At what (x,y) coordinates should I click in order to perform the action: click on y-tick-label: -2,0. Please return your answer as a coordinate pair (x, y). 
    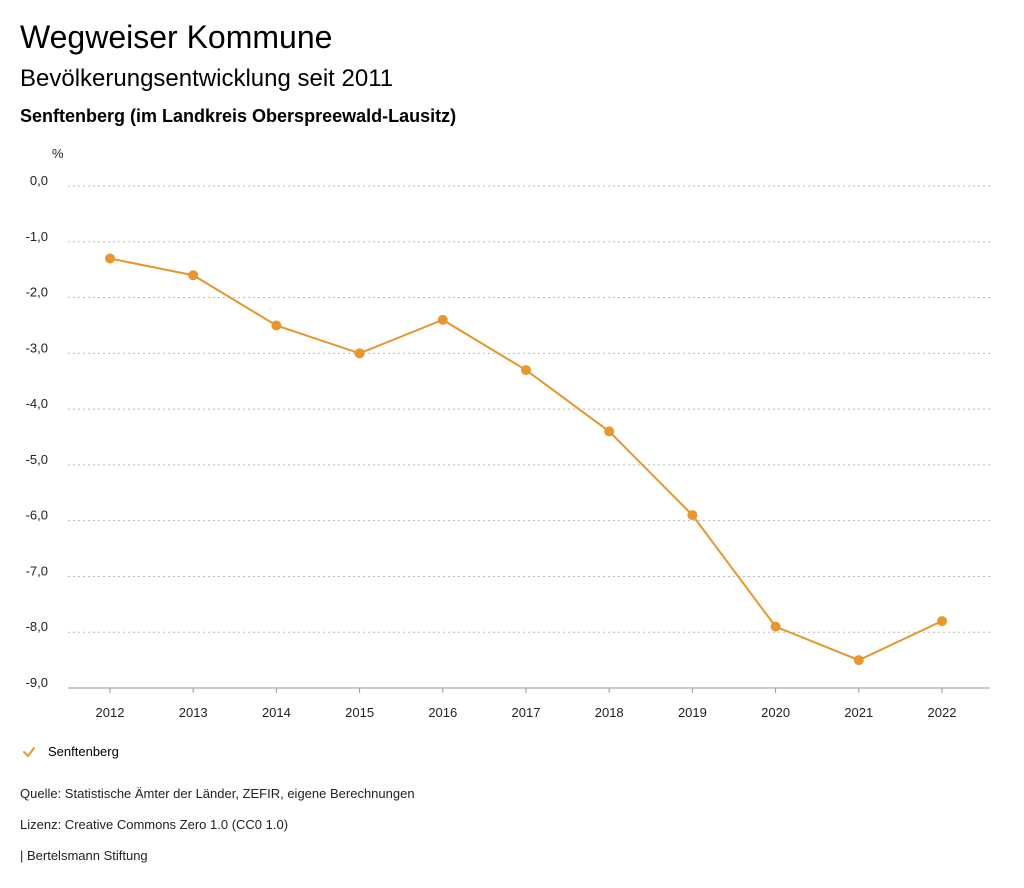
    Looking at the image, I should click on (37, 292).